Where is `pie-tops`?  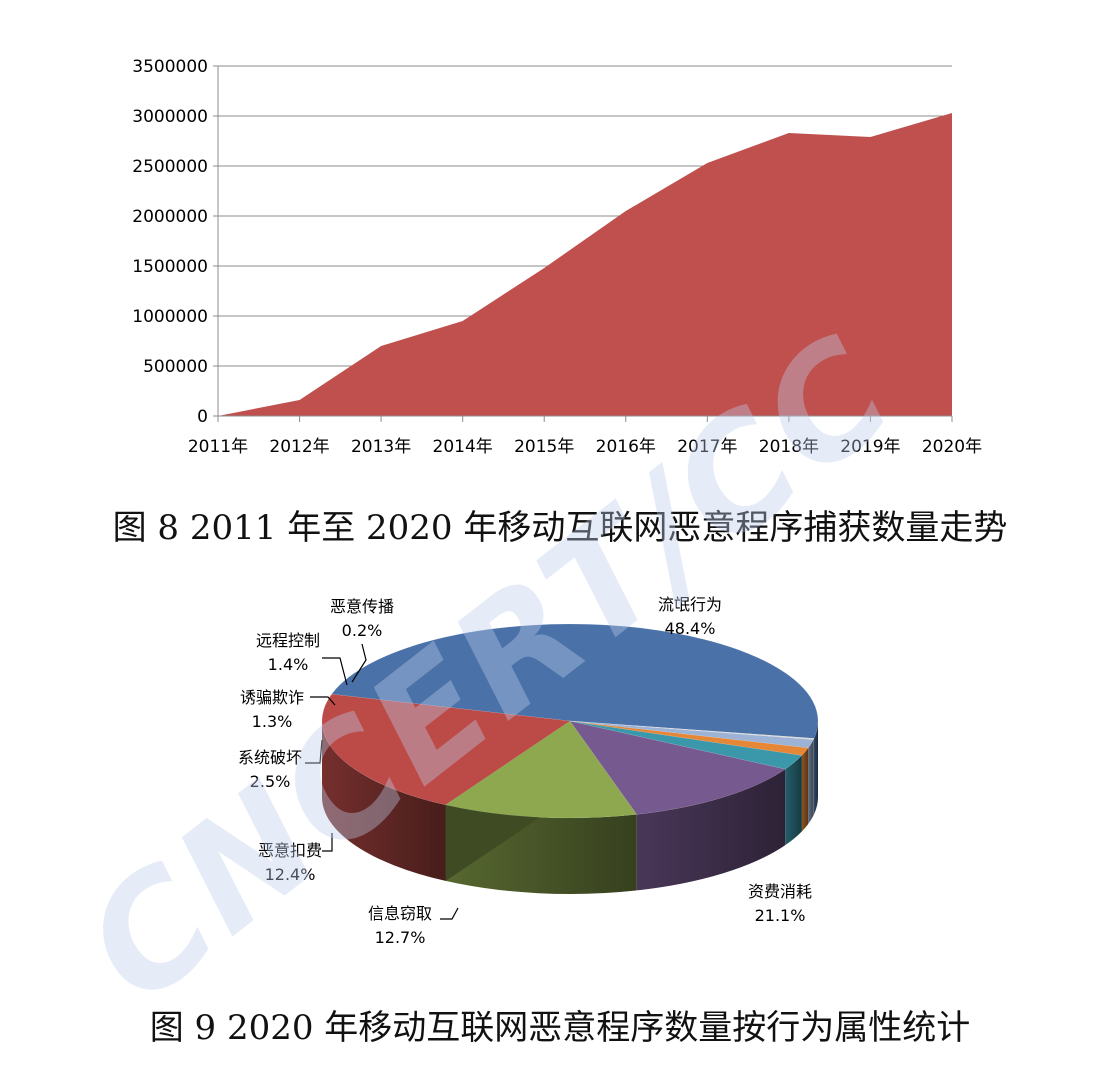
pie-tops is located at coordinates (570, 721).